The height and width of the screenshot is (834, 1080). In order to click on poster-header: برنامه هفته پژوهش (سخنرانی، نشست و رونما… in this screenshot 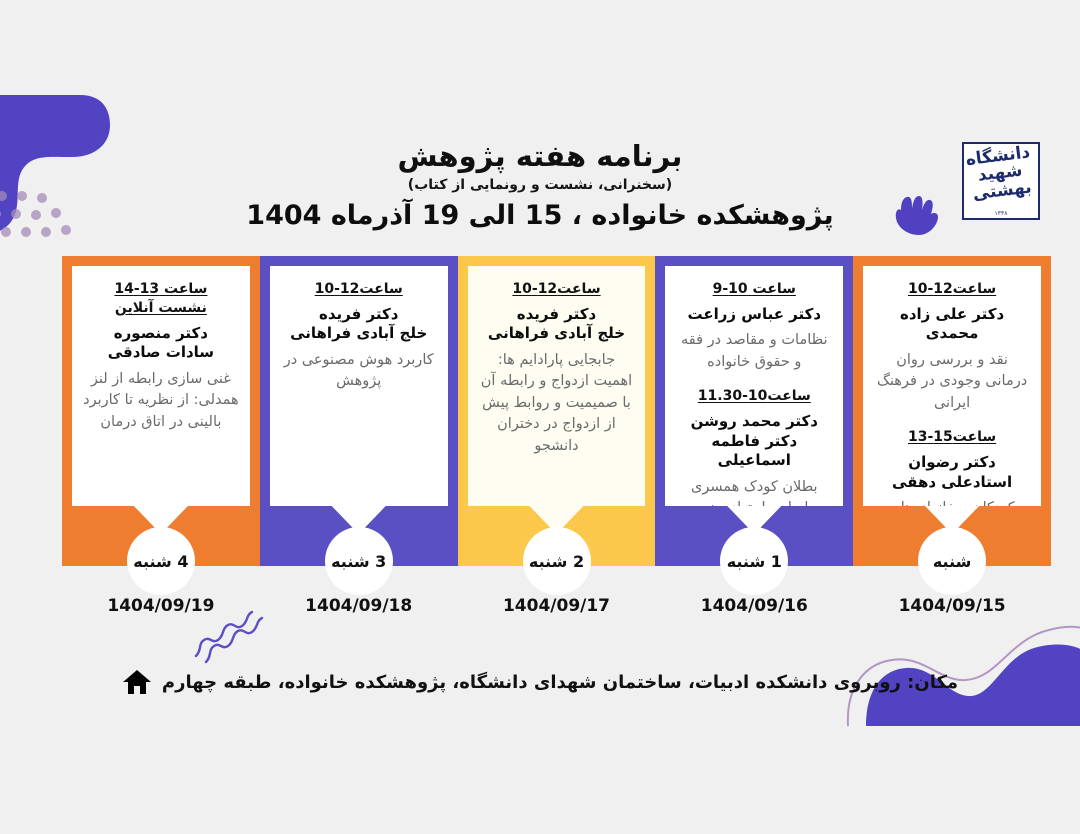, I will do `click(540, 186)`.